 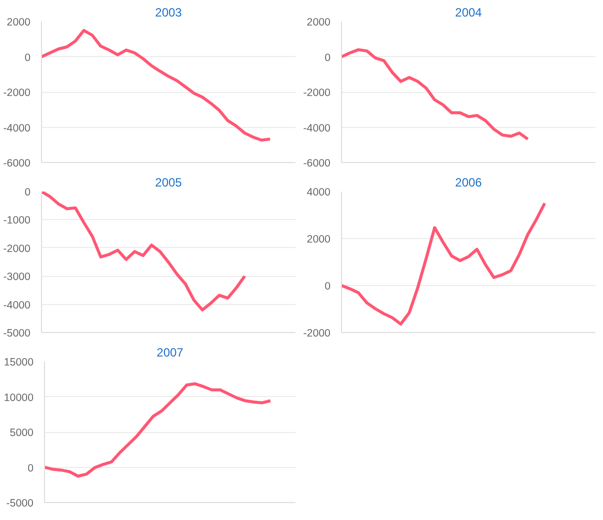 I want to click on chart-title: 2006, so click(x=468, y=183).